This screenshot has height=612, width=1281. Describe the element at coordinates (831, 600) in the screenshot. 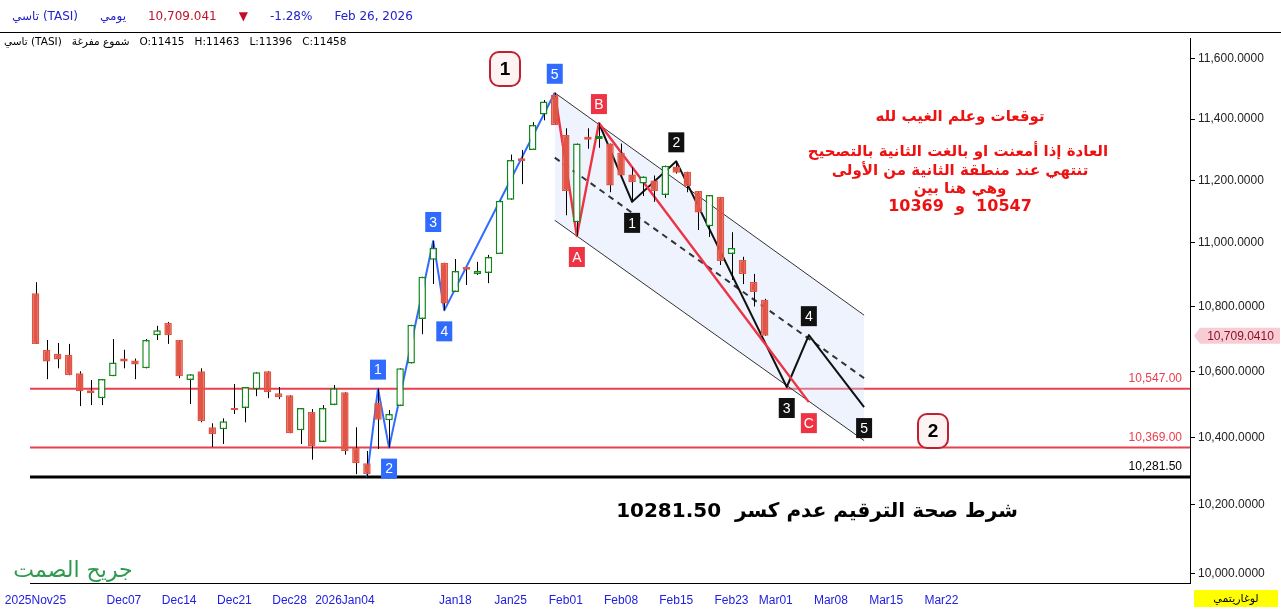

I see `x-tick-label: Mar08` at that location.